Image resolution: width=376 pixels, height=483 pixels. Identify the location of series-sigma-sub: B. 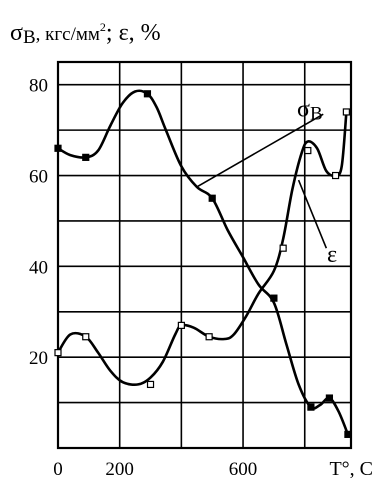
(316, 113).